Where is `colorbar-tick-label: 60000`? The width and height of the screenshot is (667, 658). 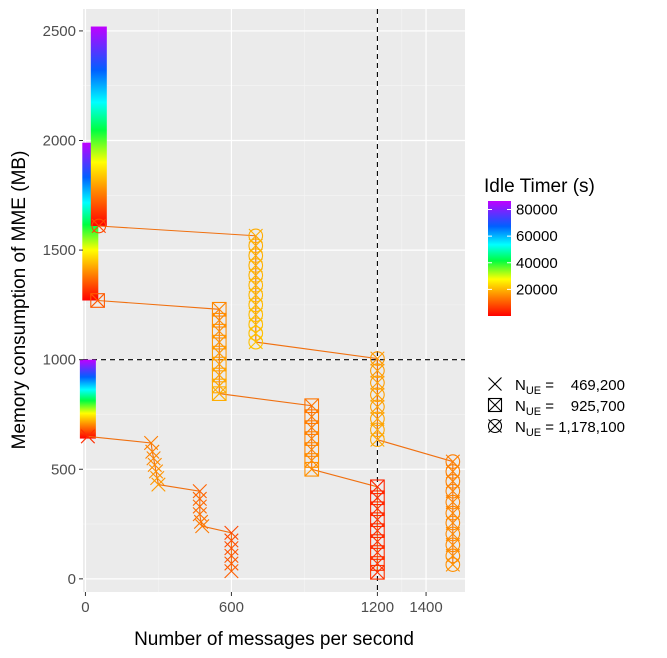
colorbar-tick-label: 60000 is located at coordinates (537, 236).